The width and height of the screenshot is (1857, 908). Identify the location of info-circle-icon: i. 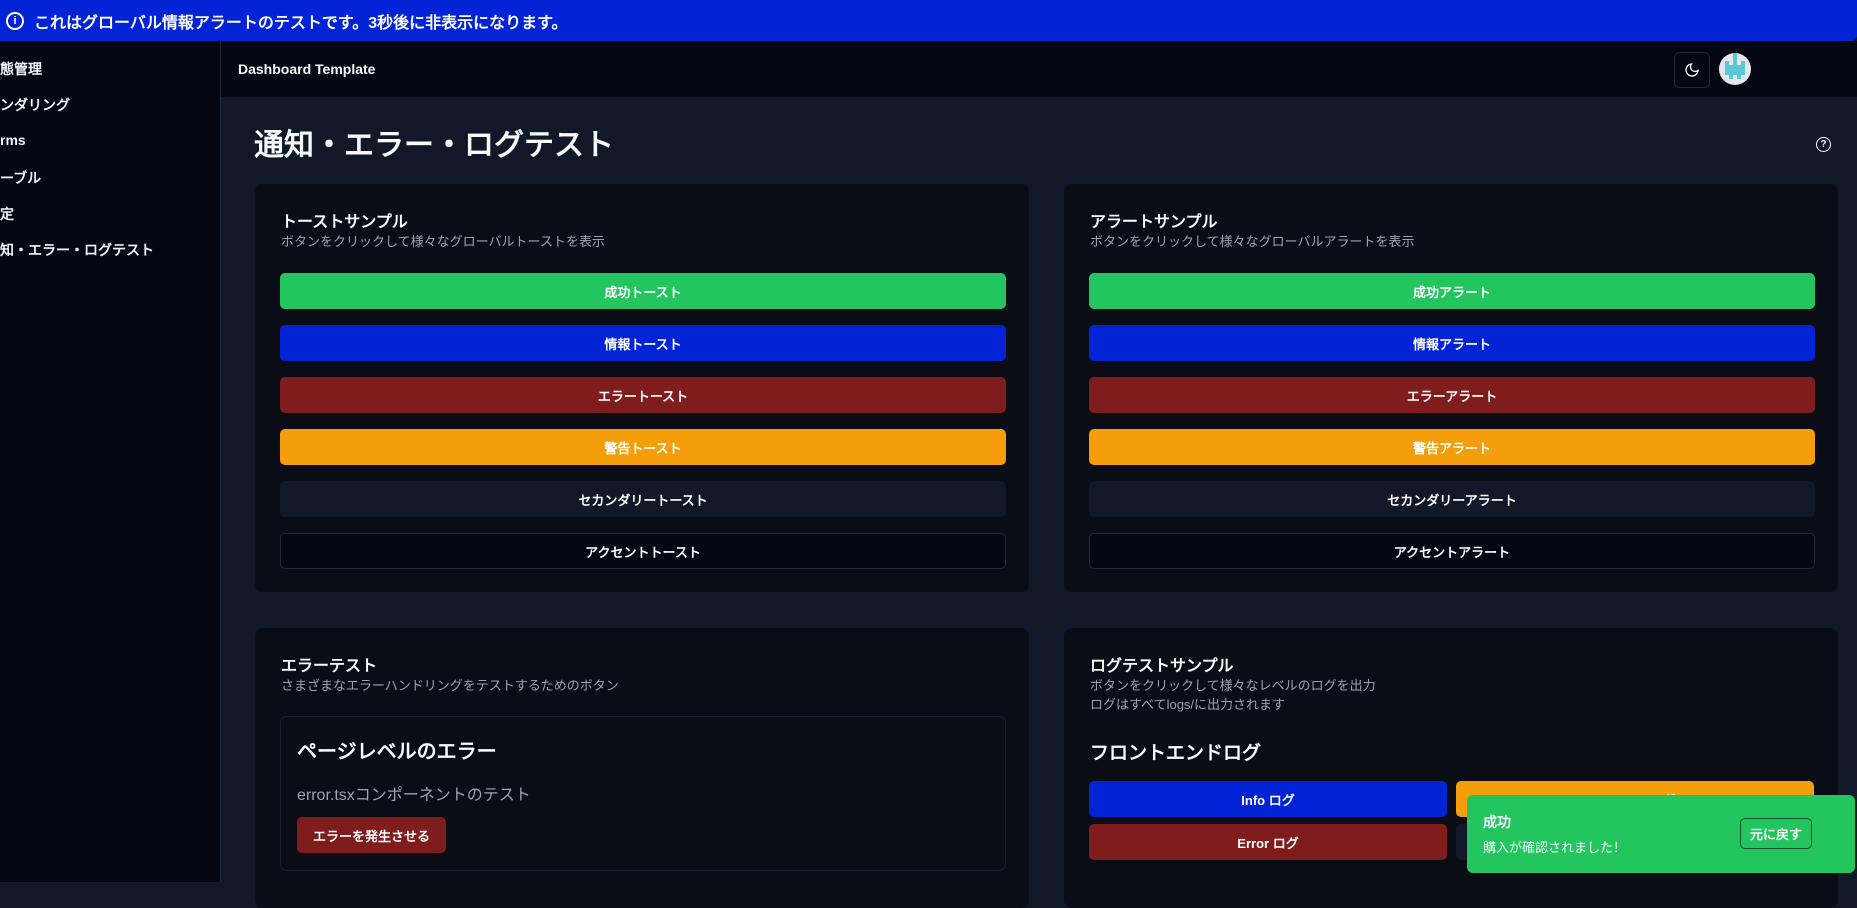
(15, 20).